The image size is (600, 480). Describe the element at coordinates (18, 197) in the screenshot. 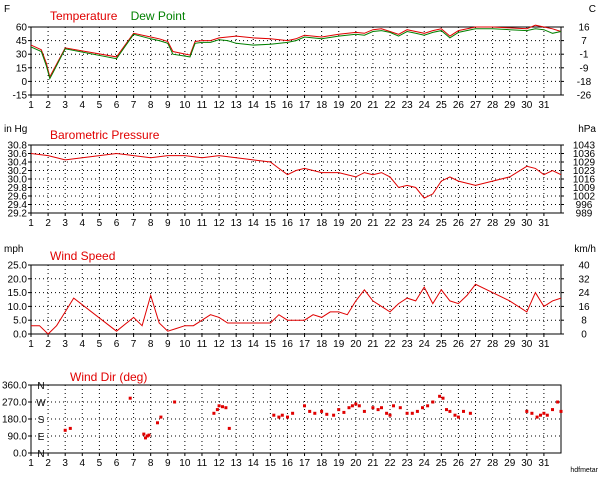

I see `pressure-left-tick-label: 29.6` at that location.